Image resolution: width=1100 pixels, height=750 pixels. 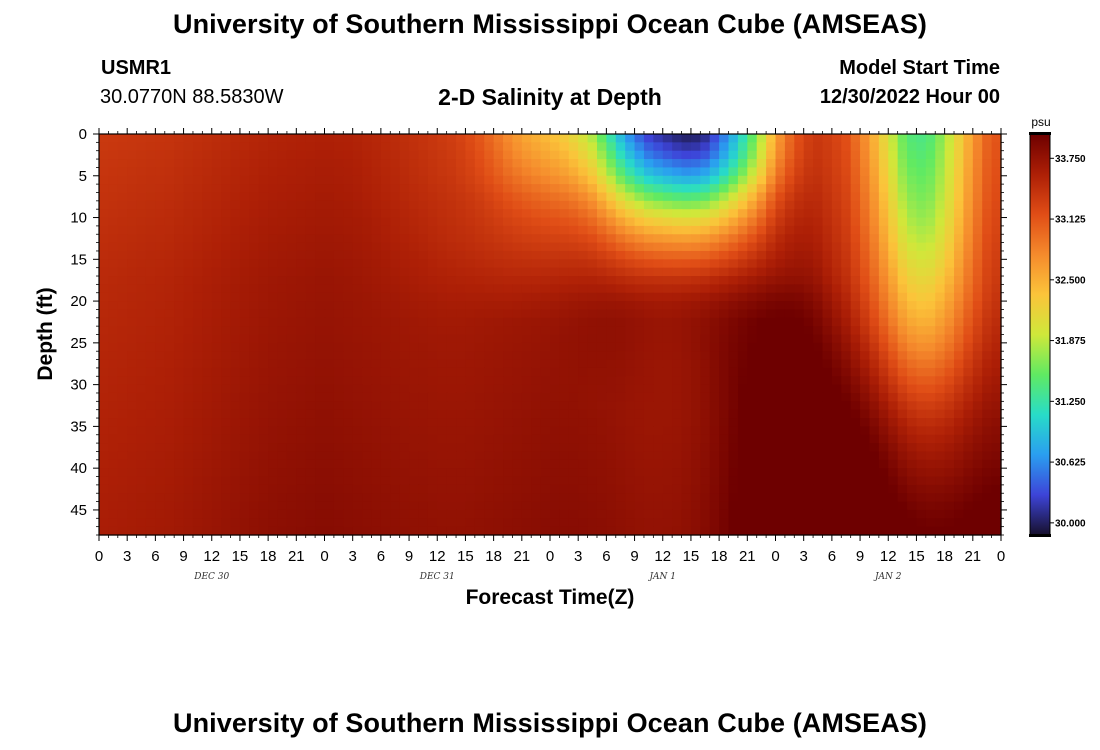 I want to click on x-tick-label: 21, so click(x=521, y=556).